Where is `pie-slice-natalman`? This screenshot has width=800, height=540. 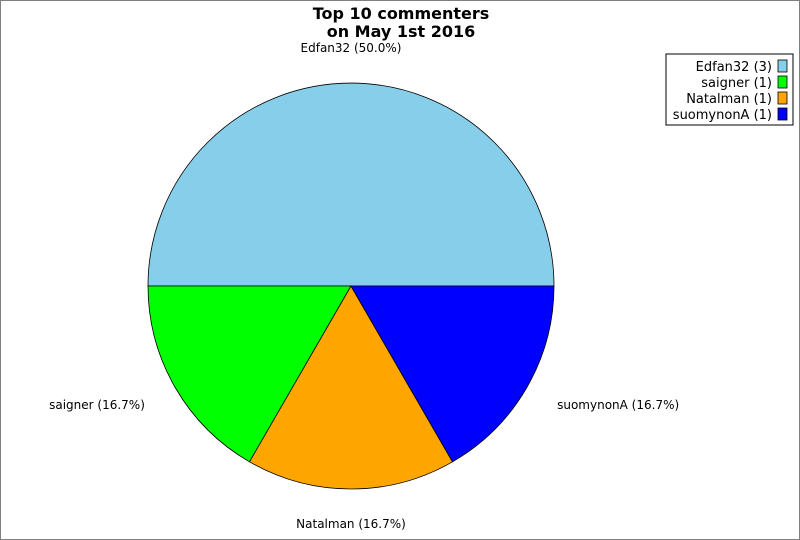
pie-slice-natalman is located at coordinates (351, 387).